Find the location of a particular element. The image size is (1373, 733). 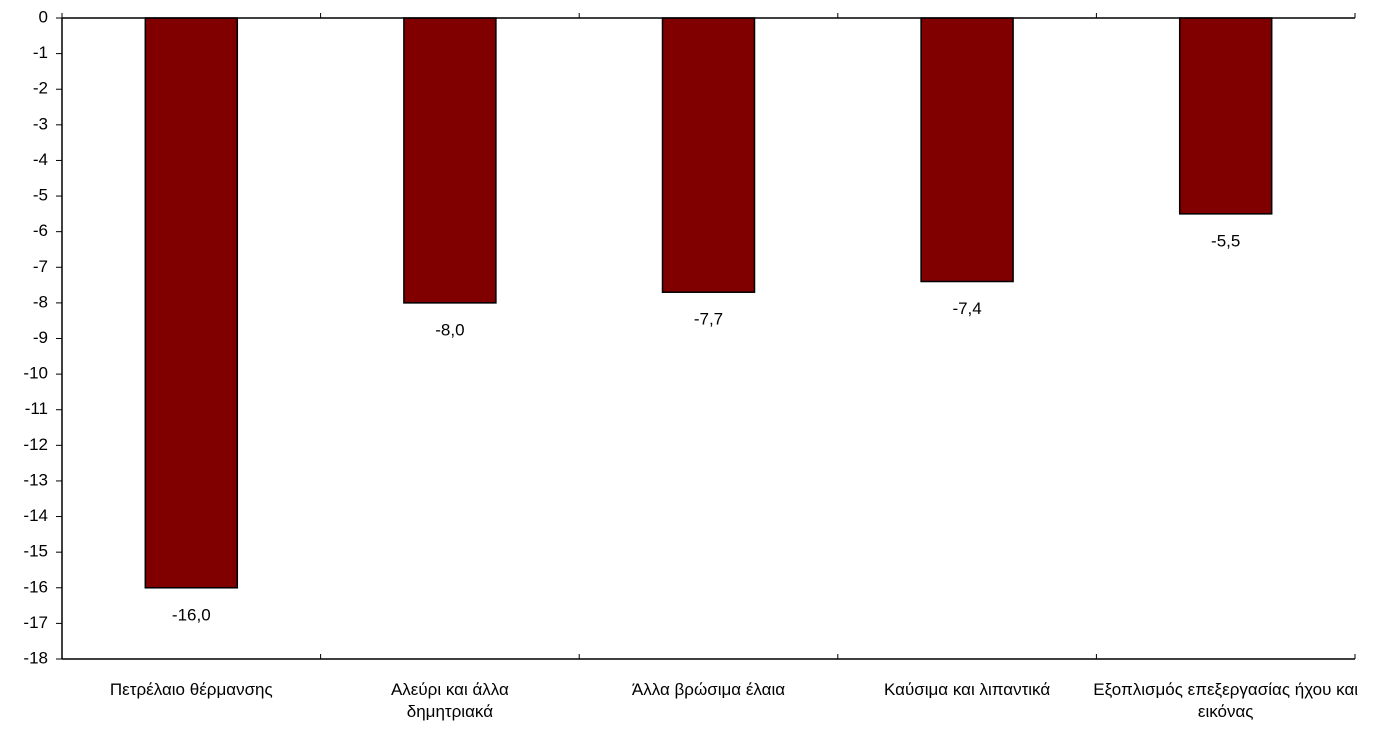

y-tick-label: -15 is located at coordinates (35, 551).